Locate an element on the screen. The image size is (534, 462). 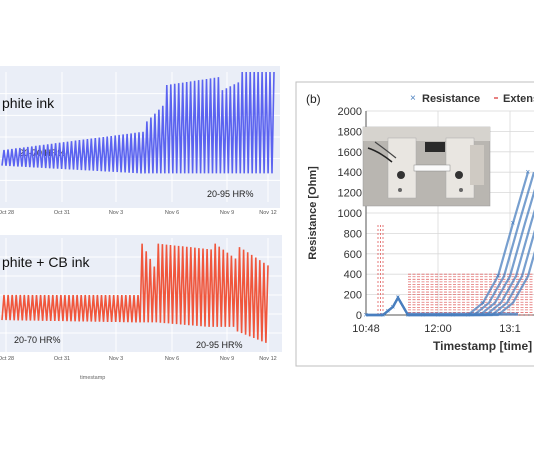
y-tick-label: 400 is located at coordinates (353, 275).